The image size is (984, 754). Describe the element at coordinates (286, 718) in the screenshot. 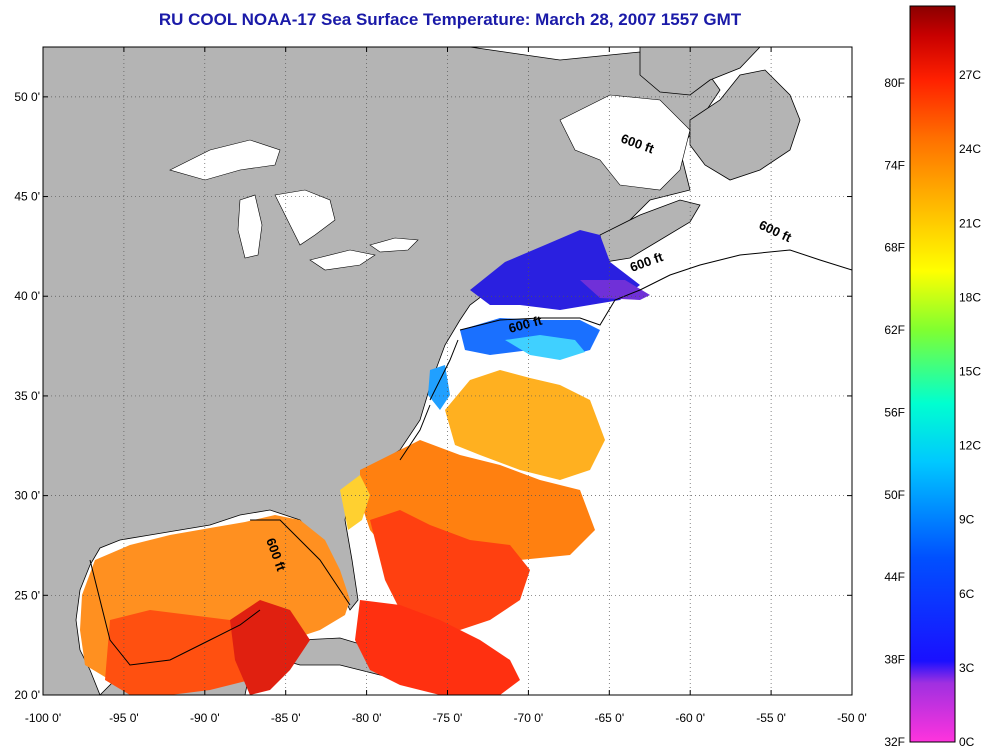

I see `lon-tick-label: -85 0'` at that location.